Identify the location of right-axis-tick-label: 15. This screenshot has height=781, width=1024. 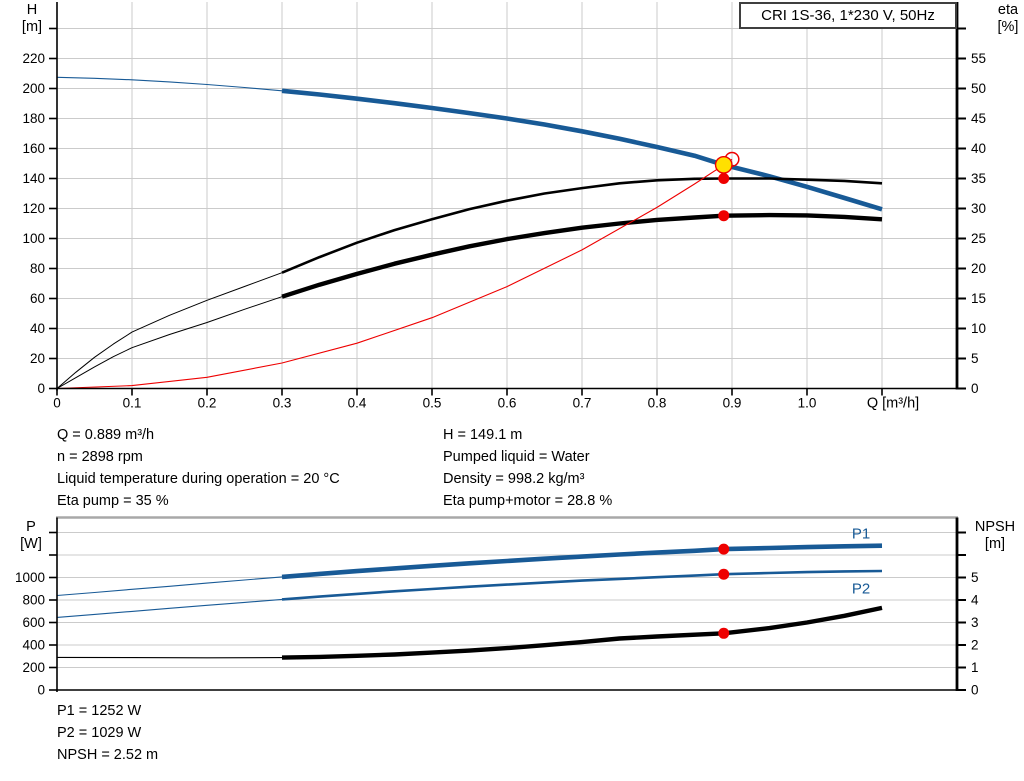
(978, 298).